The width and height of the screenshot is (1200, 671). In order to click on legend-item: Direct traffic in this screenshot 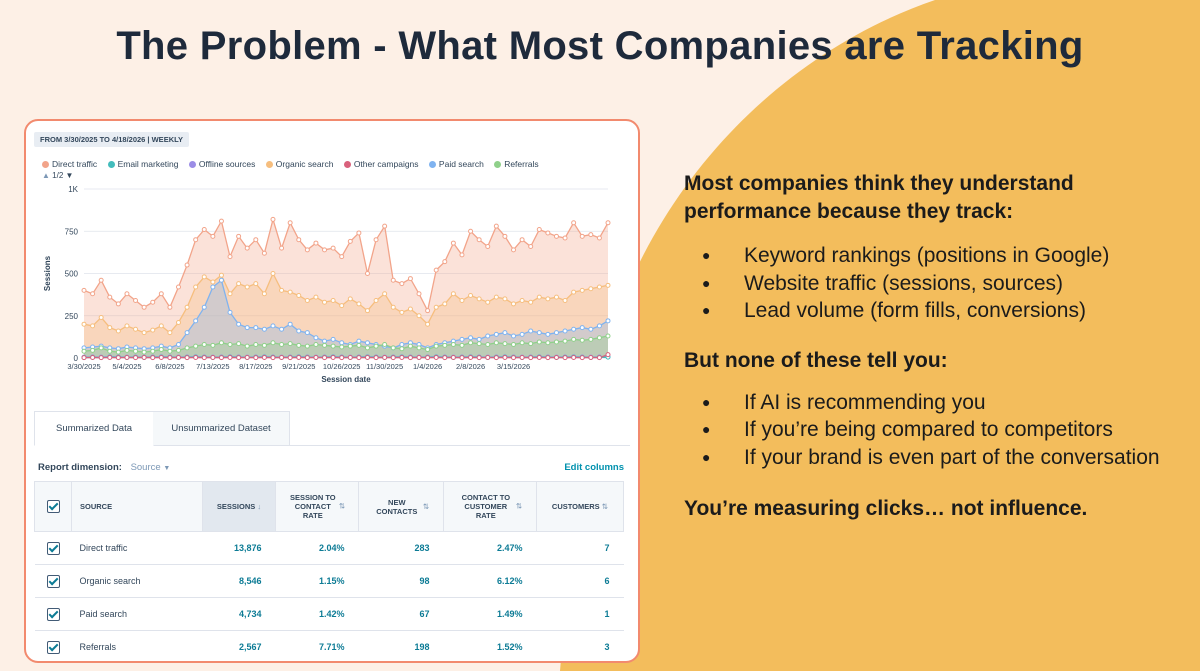, I will do `click(69, 164)`.